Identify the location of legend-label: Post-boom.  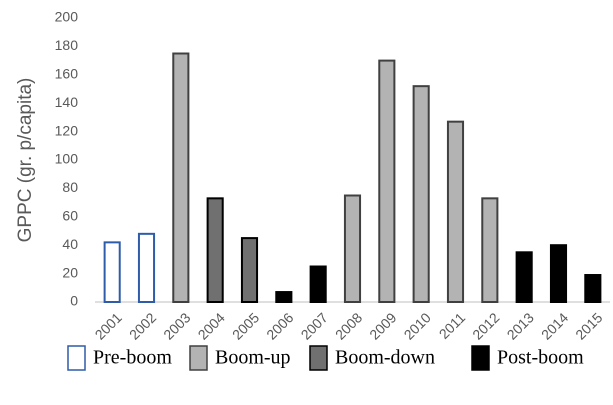
(540, 358).